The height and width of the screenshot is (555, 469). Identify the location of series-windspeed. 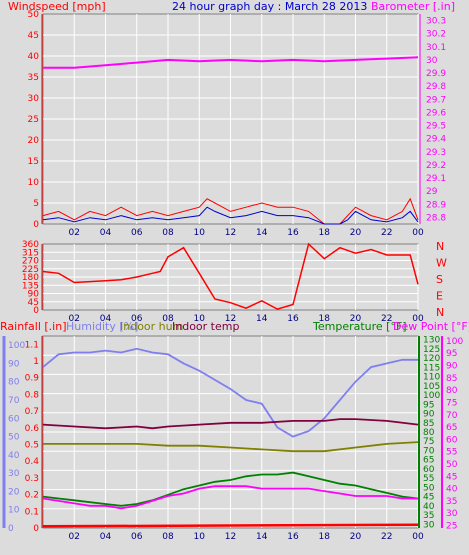
(230, 211).